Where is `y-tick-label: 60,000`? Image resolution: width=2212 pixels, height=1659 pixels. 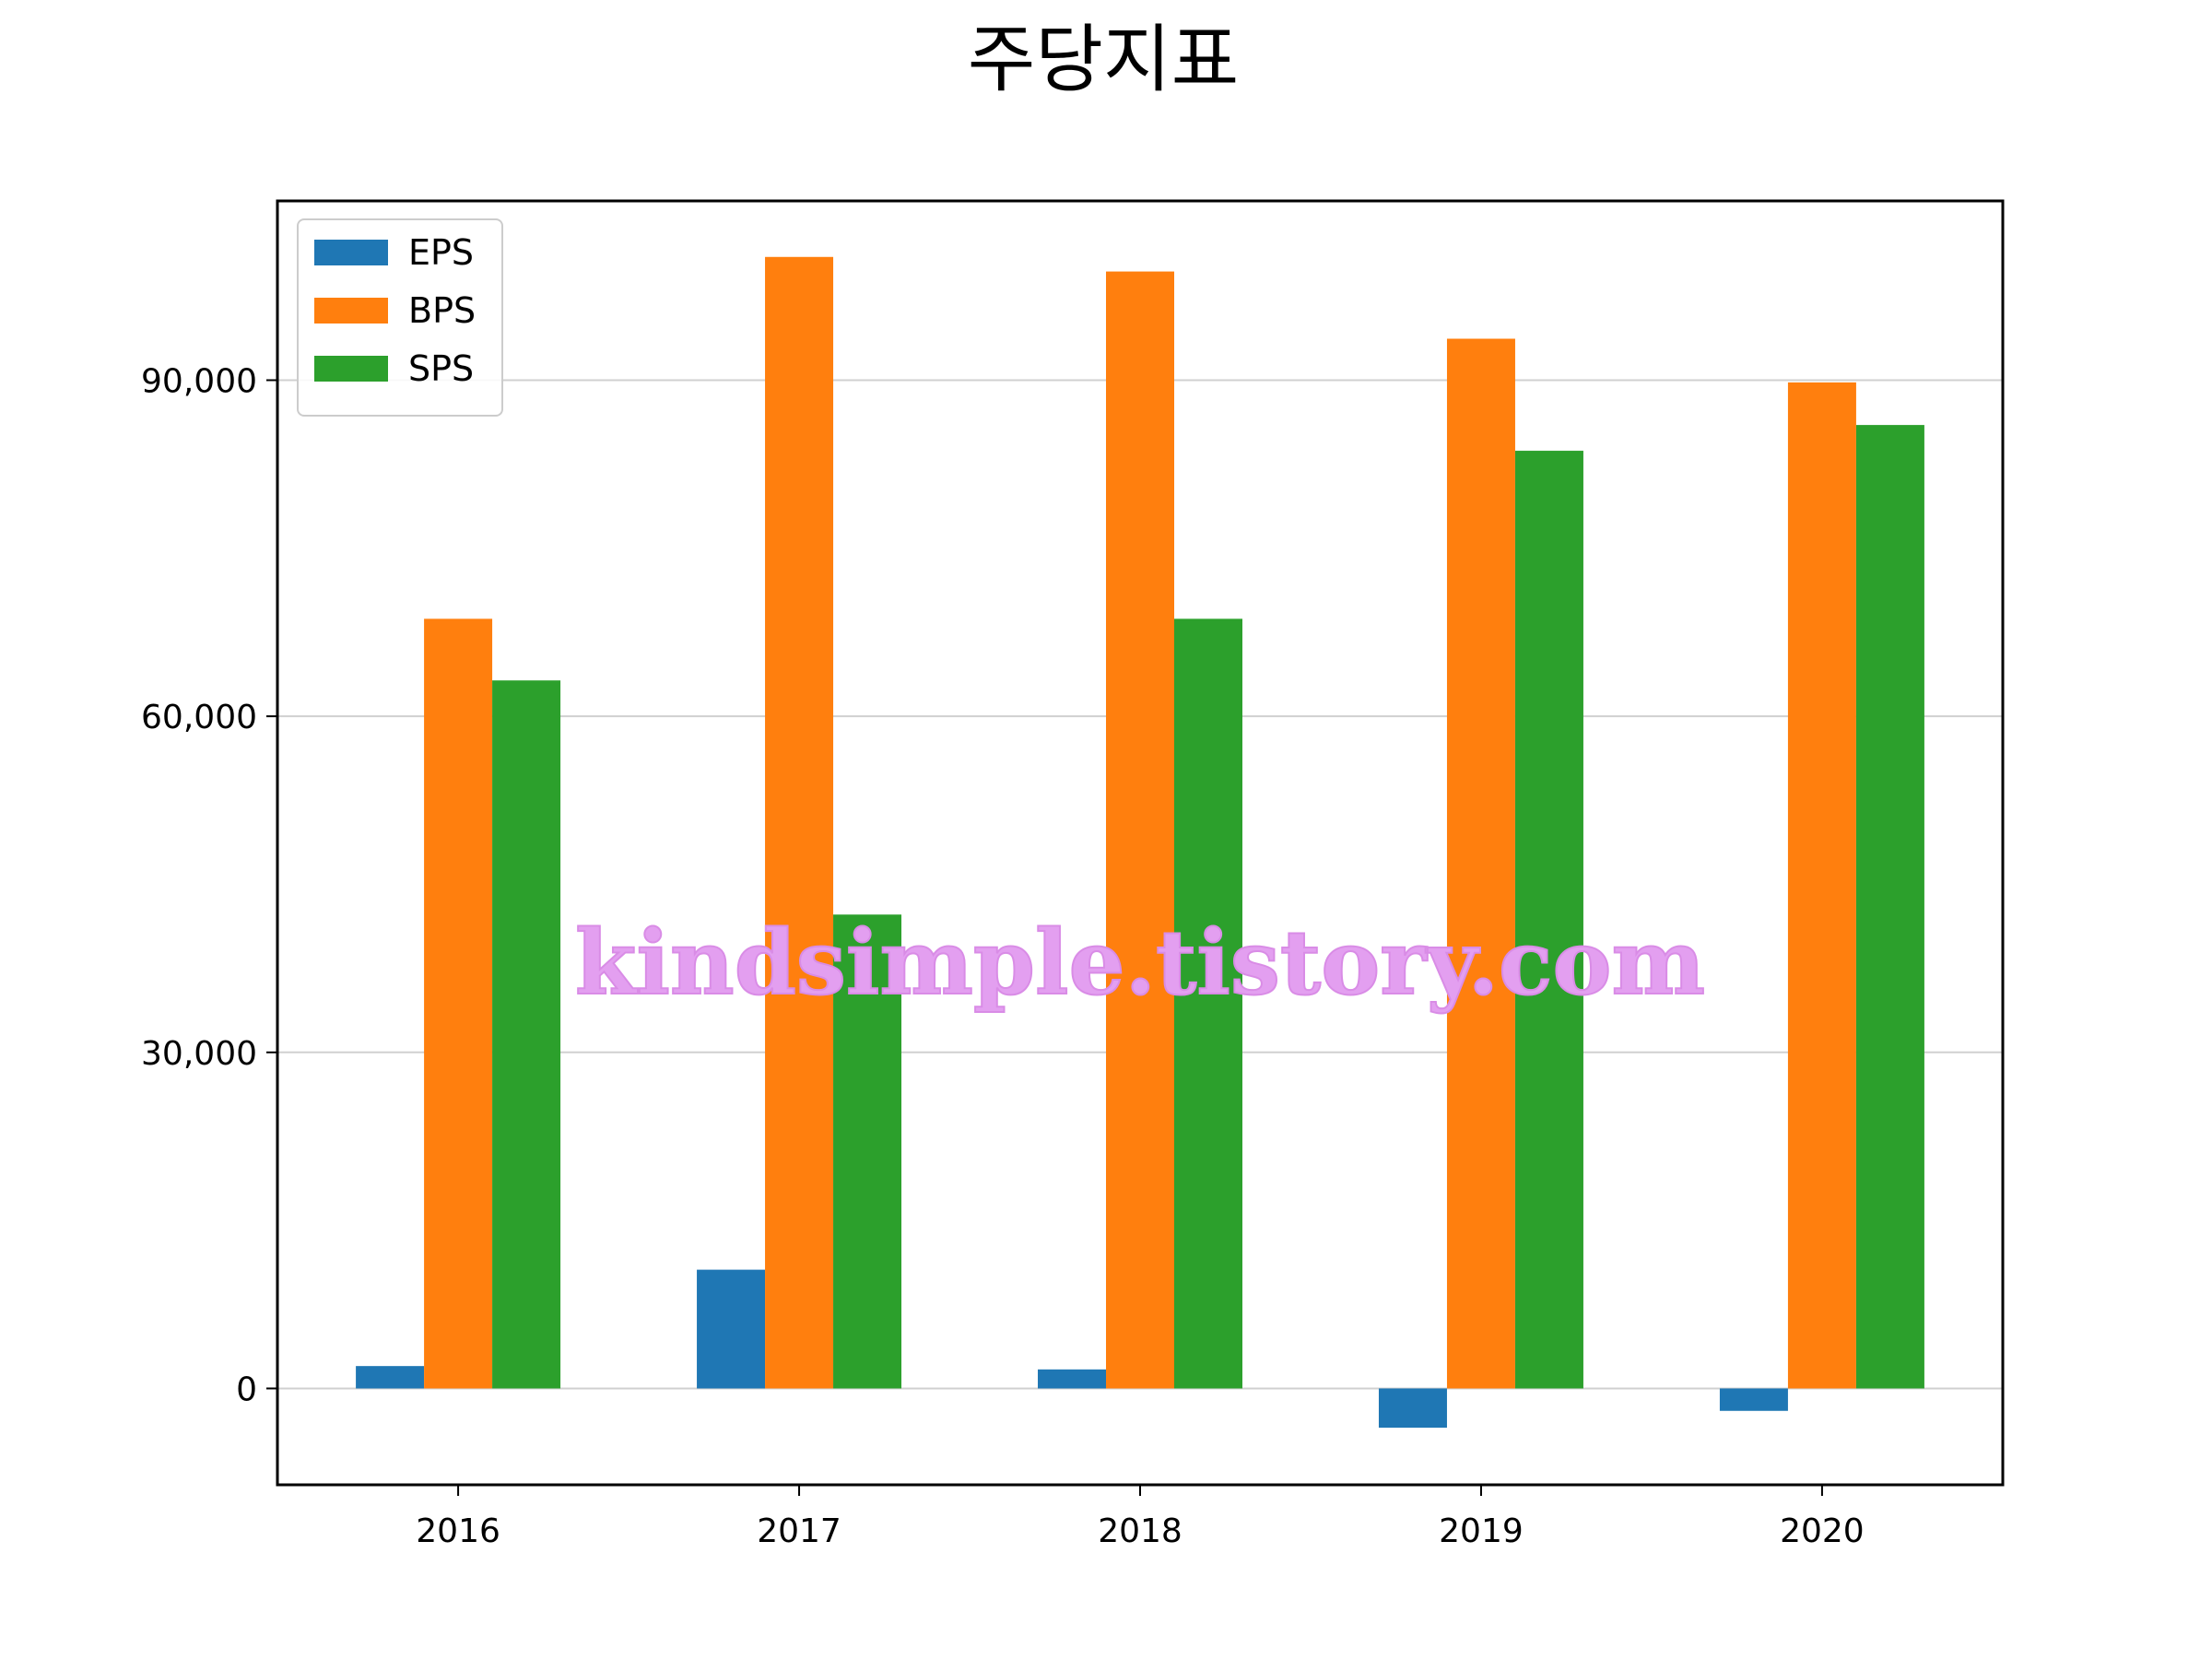 y-tick-label: 60,000 is located at coordinates (199, 717).